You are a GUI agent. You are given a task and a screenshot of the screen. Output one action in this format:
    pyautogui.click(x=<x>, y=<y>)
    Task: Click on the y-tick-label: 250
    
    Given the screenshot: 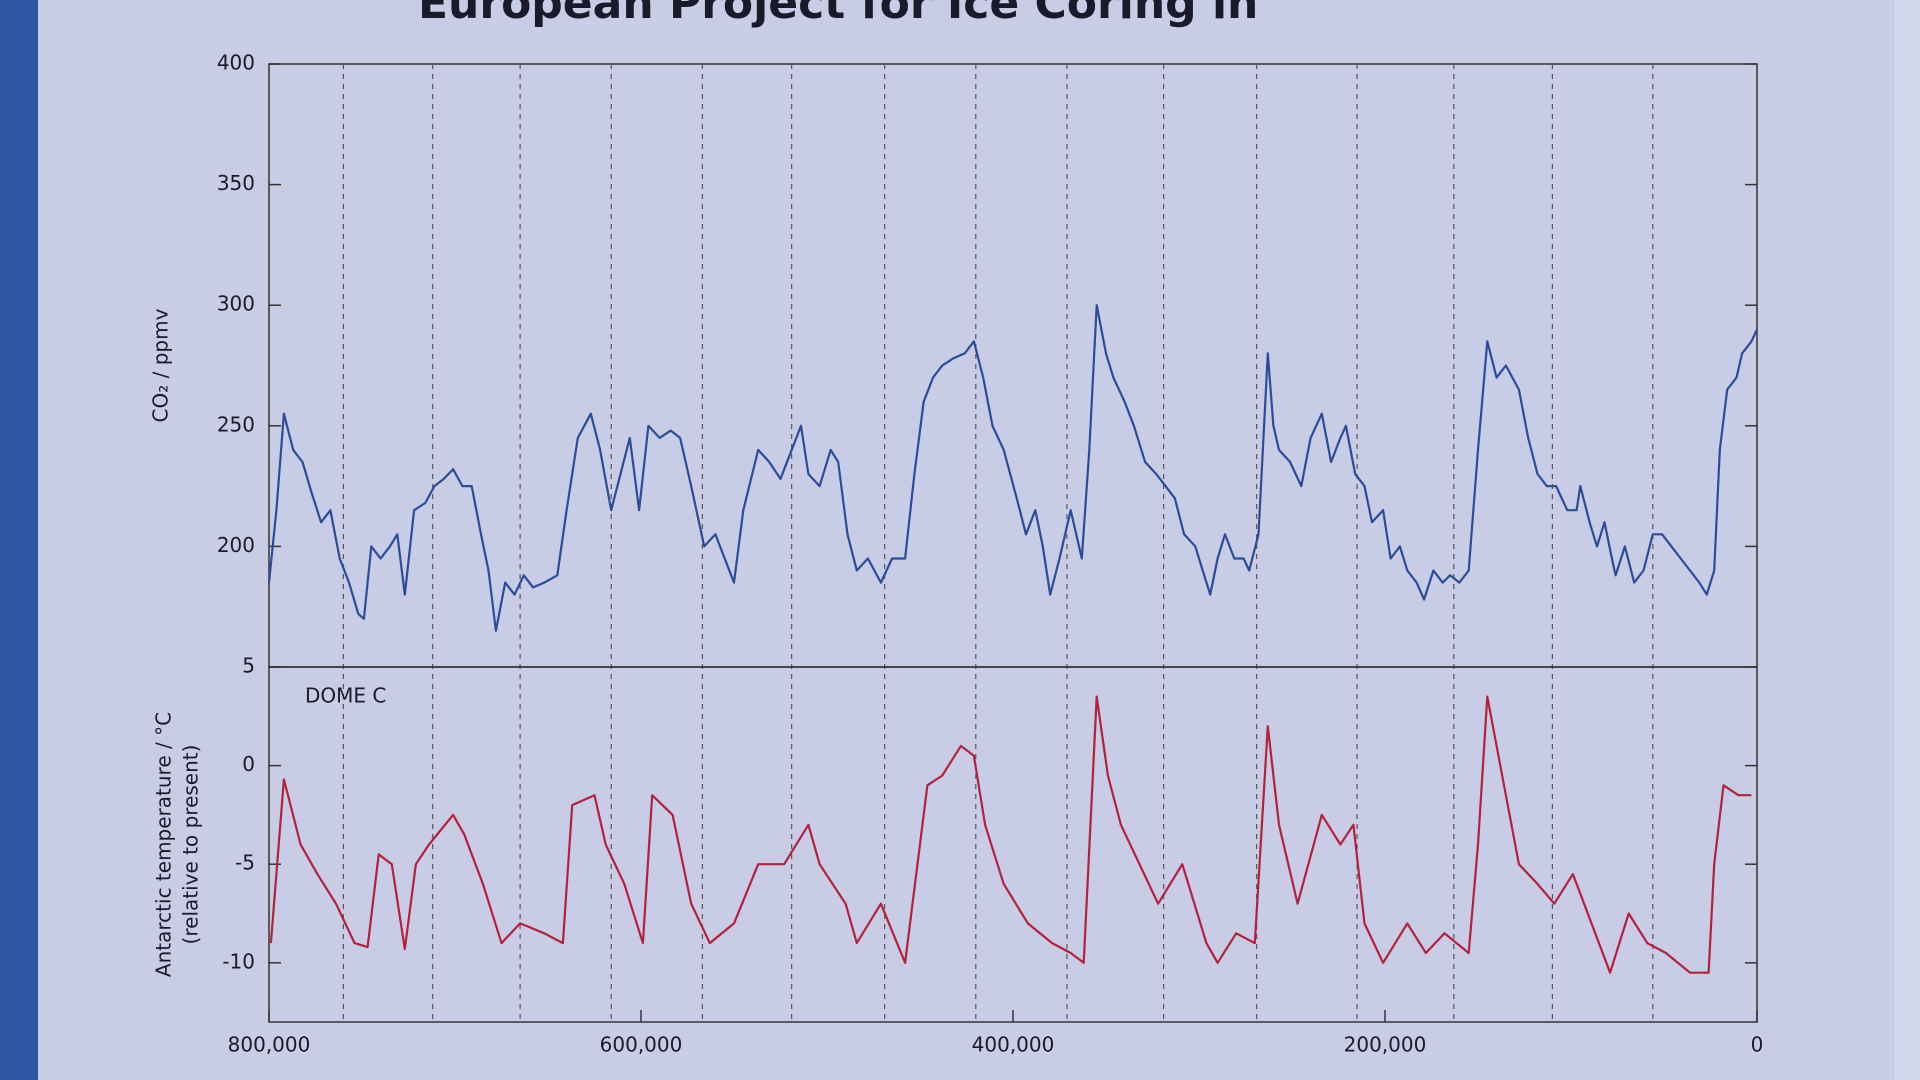 What is the action you would take?
    pyautogui.click(x=236, y=424)
    